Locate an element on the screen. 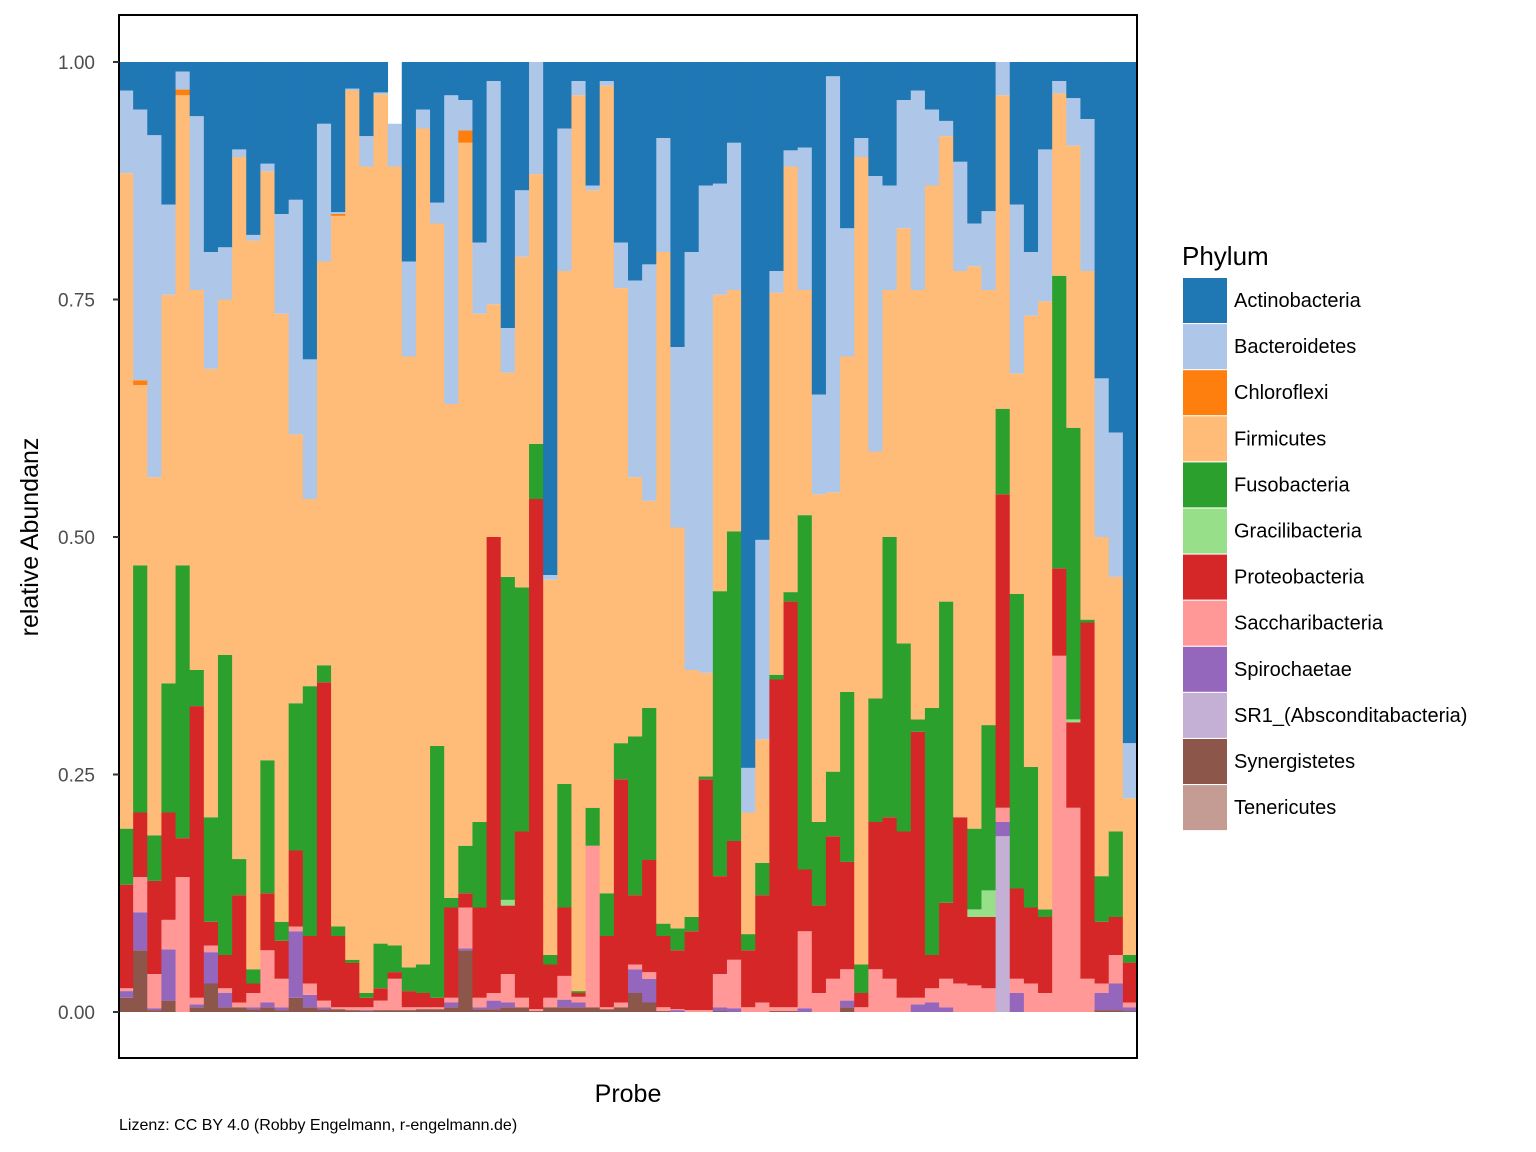 The width and height of the screenshot is (1536, 1152). y-tick-label: 0.00 is located at coordinates (76, 1013).